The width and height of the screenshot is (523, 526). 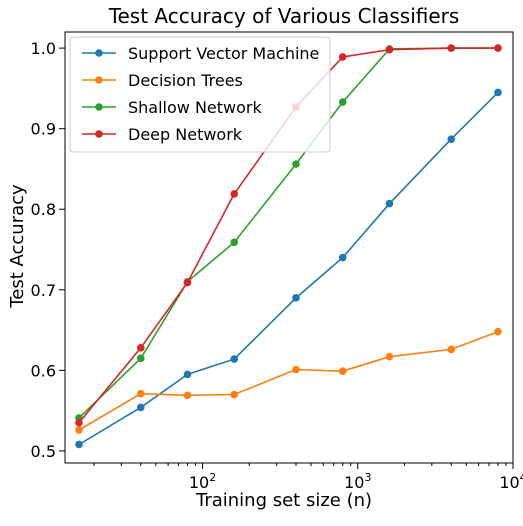 I want to click on legend-item: Decision Trees, so click(x=162, y=80).